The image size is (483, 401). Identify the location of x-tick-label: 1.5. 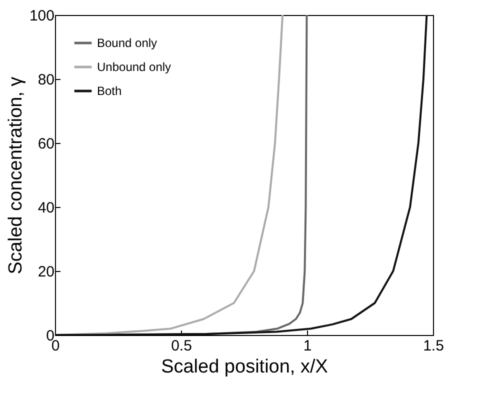
(433, 346).